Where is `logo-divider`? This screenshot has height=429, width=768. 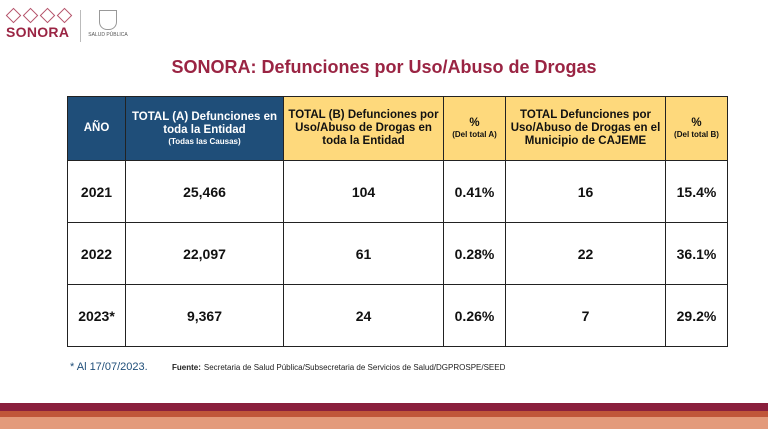 logo-divider is located at coordinates (80, 26).